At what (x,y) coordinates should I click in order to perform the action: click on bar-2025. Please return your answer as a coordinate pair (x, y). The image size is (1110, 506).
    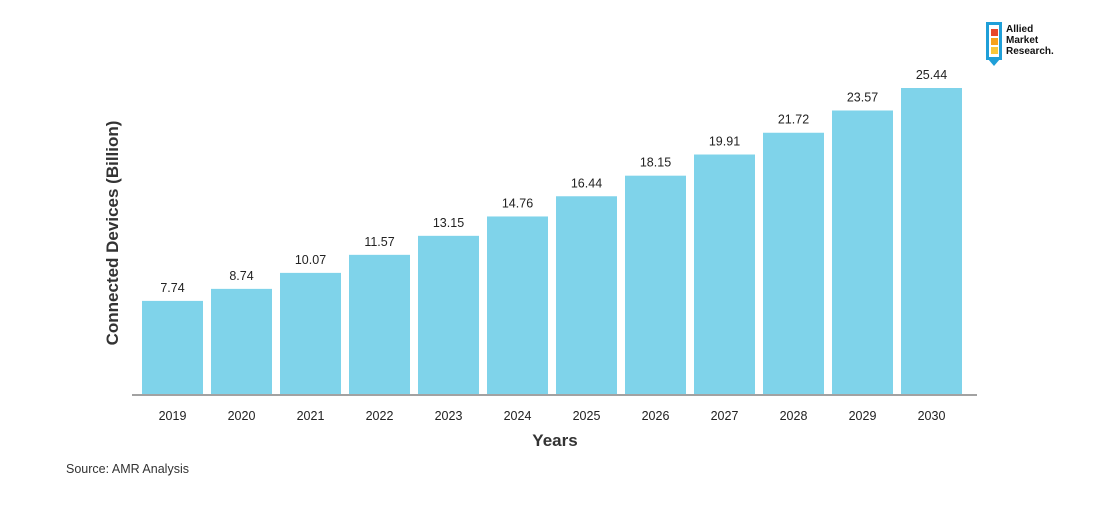
    Looking at the image, I should click on (586, 295).